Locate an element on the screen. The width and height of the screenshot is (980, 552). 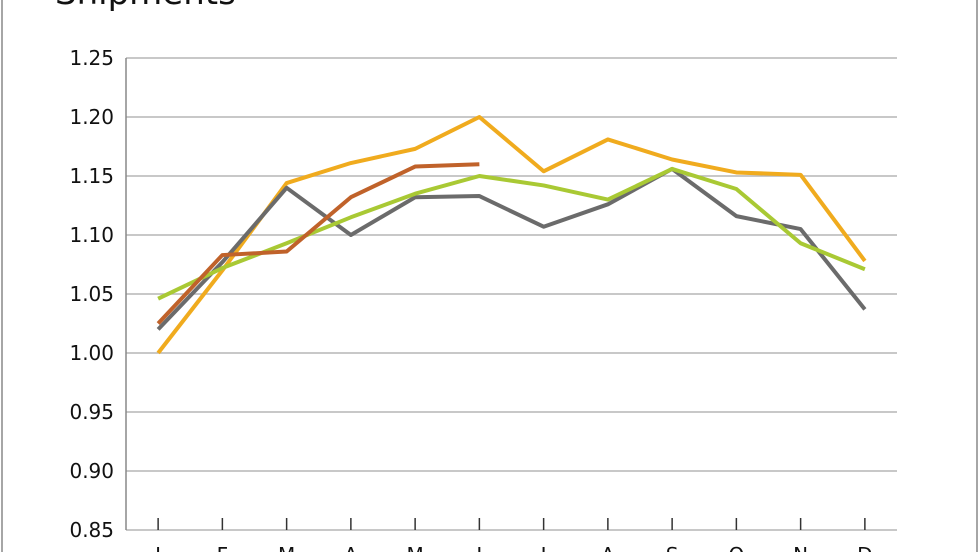
x-tick-label: S is located at coordinates (672, 547).